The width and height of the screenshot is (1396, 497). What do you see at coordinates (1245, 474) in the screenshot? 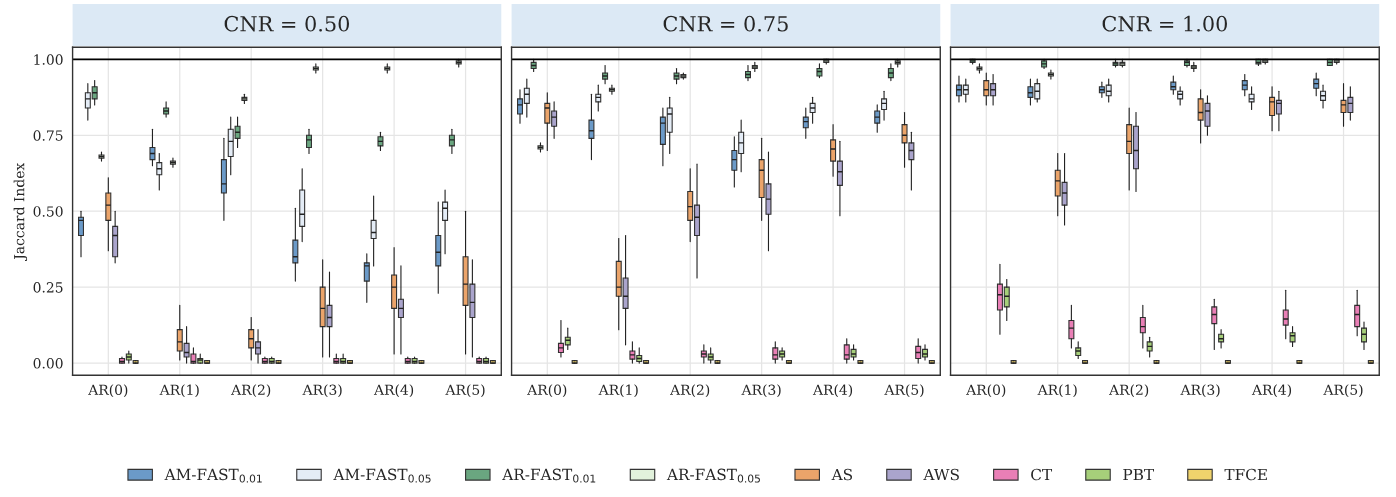
I see `legend-label: TFCE` at bounding box center [1245, 474].